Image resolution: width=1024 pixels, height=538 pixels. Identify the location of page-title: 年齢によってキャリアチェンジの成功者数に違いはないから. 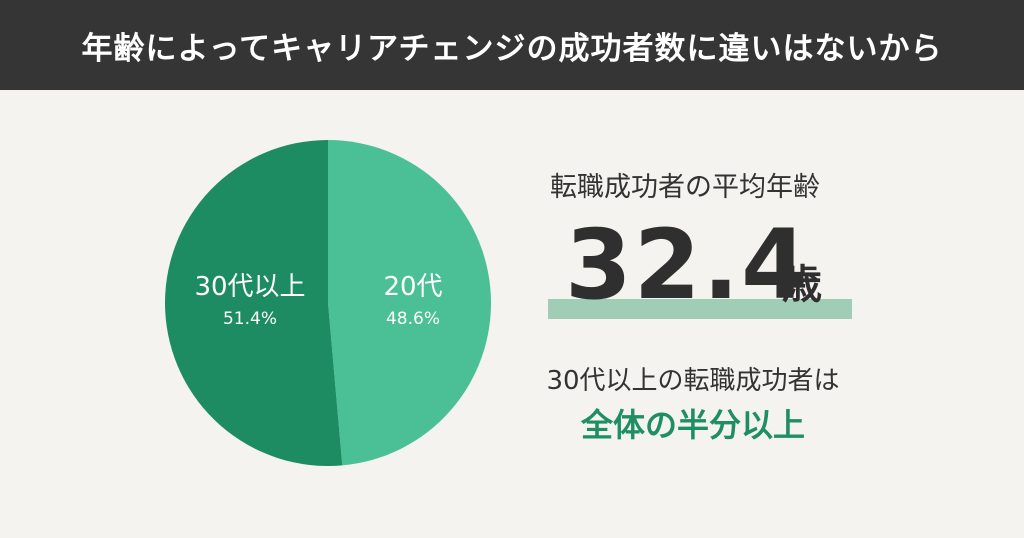
(512, 48).